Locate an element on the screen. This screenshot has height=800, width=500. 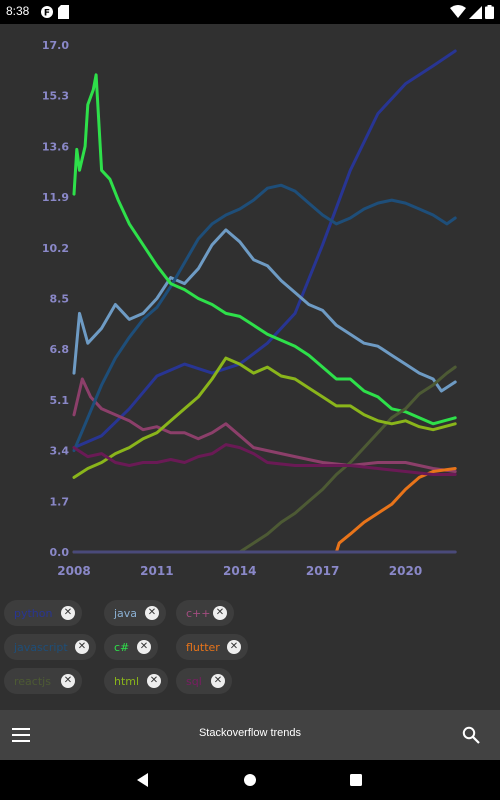
chip-label: python is located at coordinates (33, 613).